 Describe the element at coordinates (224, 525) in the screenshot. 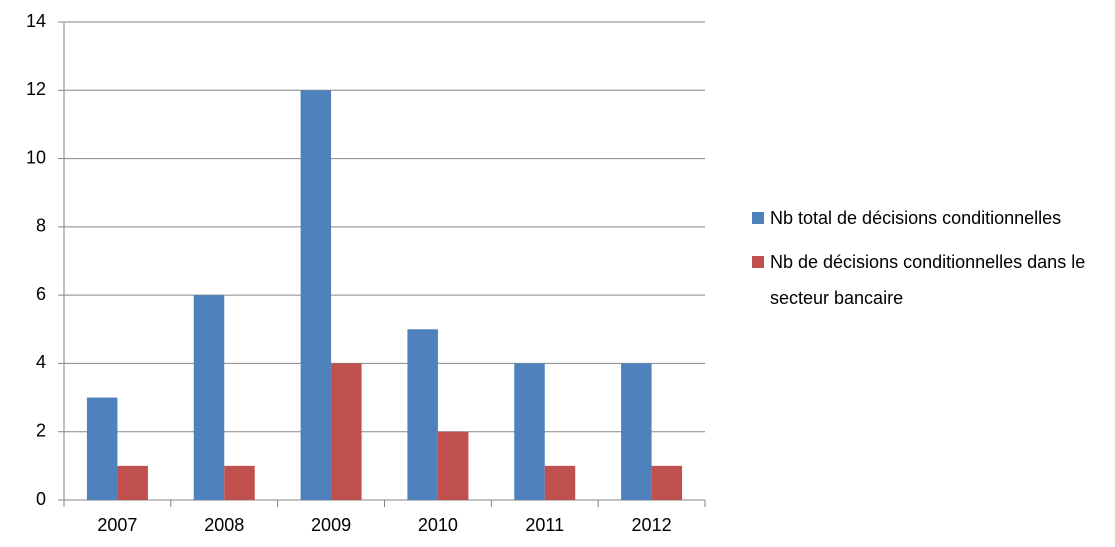

I see `x-tick-label: 2008` at that location.